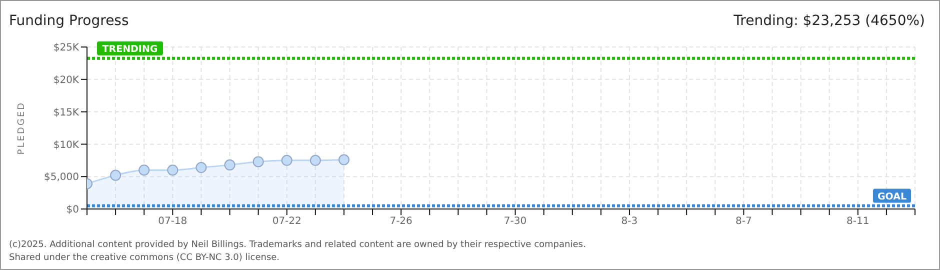  I want to click on text: Shared under the creative commons (CC BY-NC 3.0) license., so click(145, 258).